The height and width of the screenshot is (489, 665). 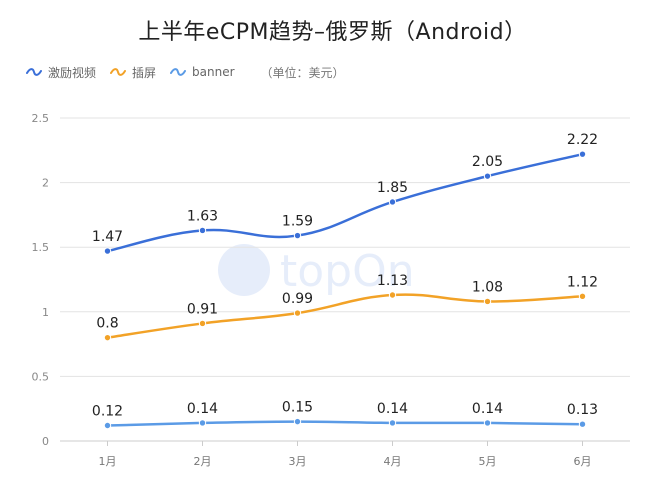 What do you see at coordinates (41, 376) in the screenshot?
I see `y-tick-label: 0.5` at bounding box center [41, 376].